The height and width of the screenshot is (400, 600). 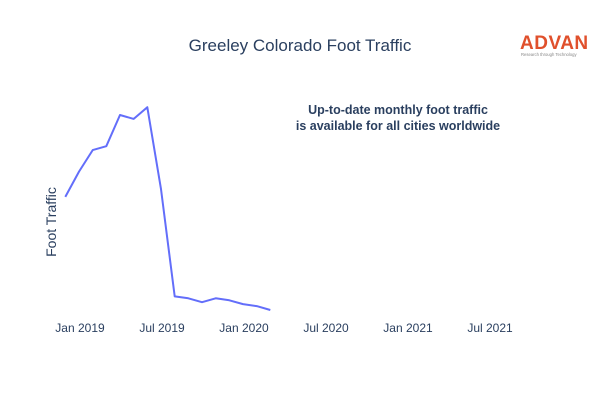 I want to click on annotation-line-1: Up-to-date monthly foot traffic, so click(x=398, y=110).